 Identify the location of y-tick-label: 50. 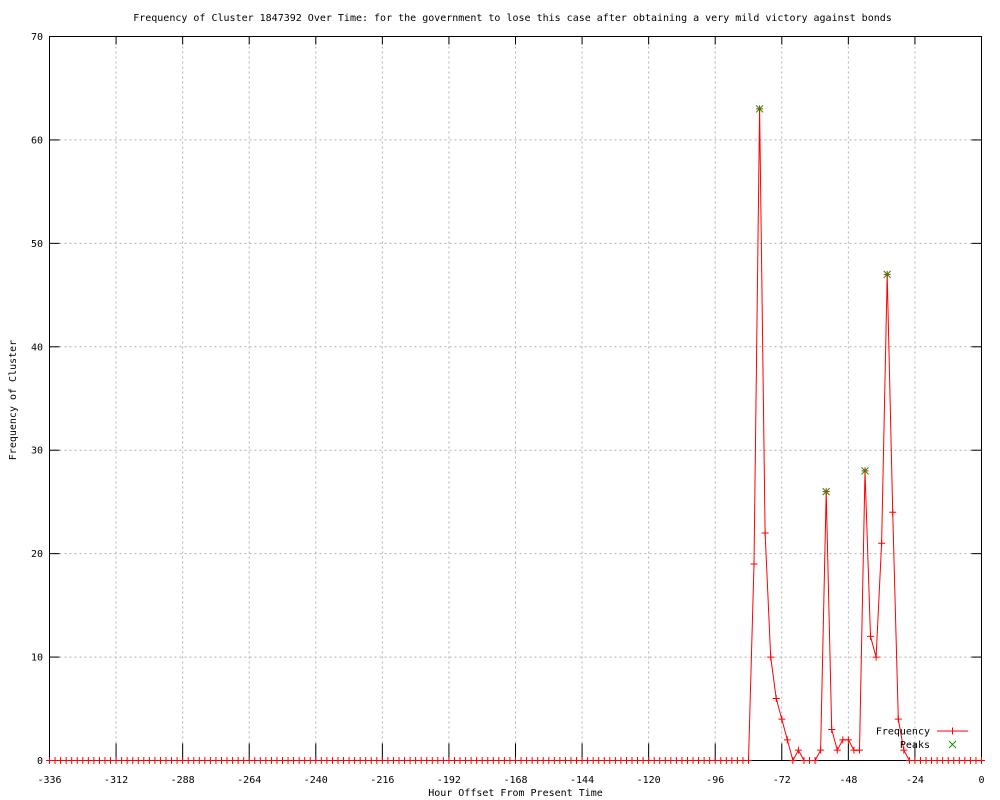
(37, 244).